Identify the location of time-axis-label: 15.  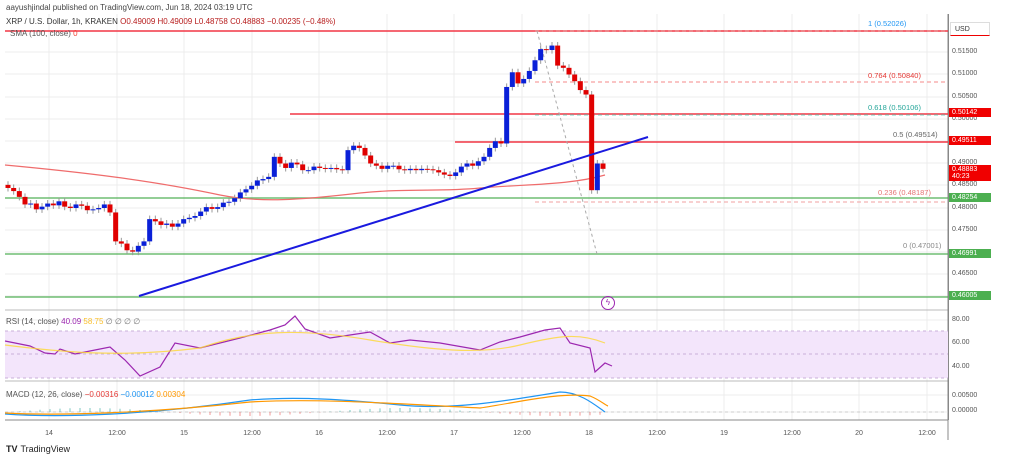
(184, 433).